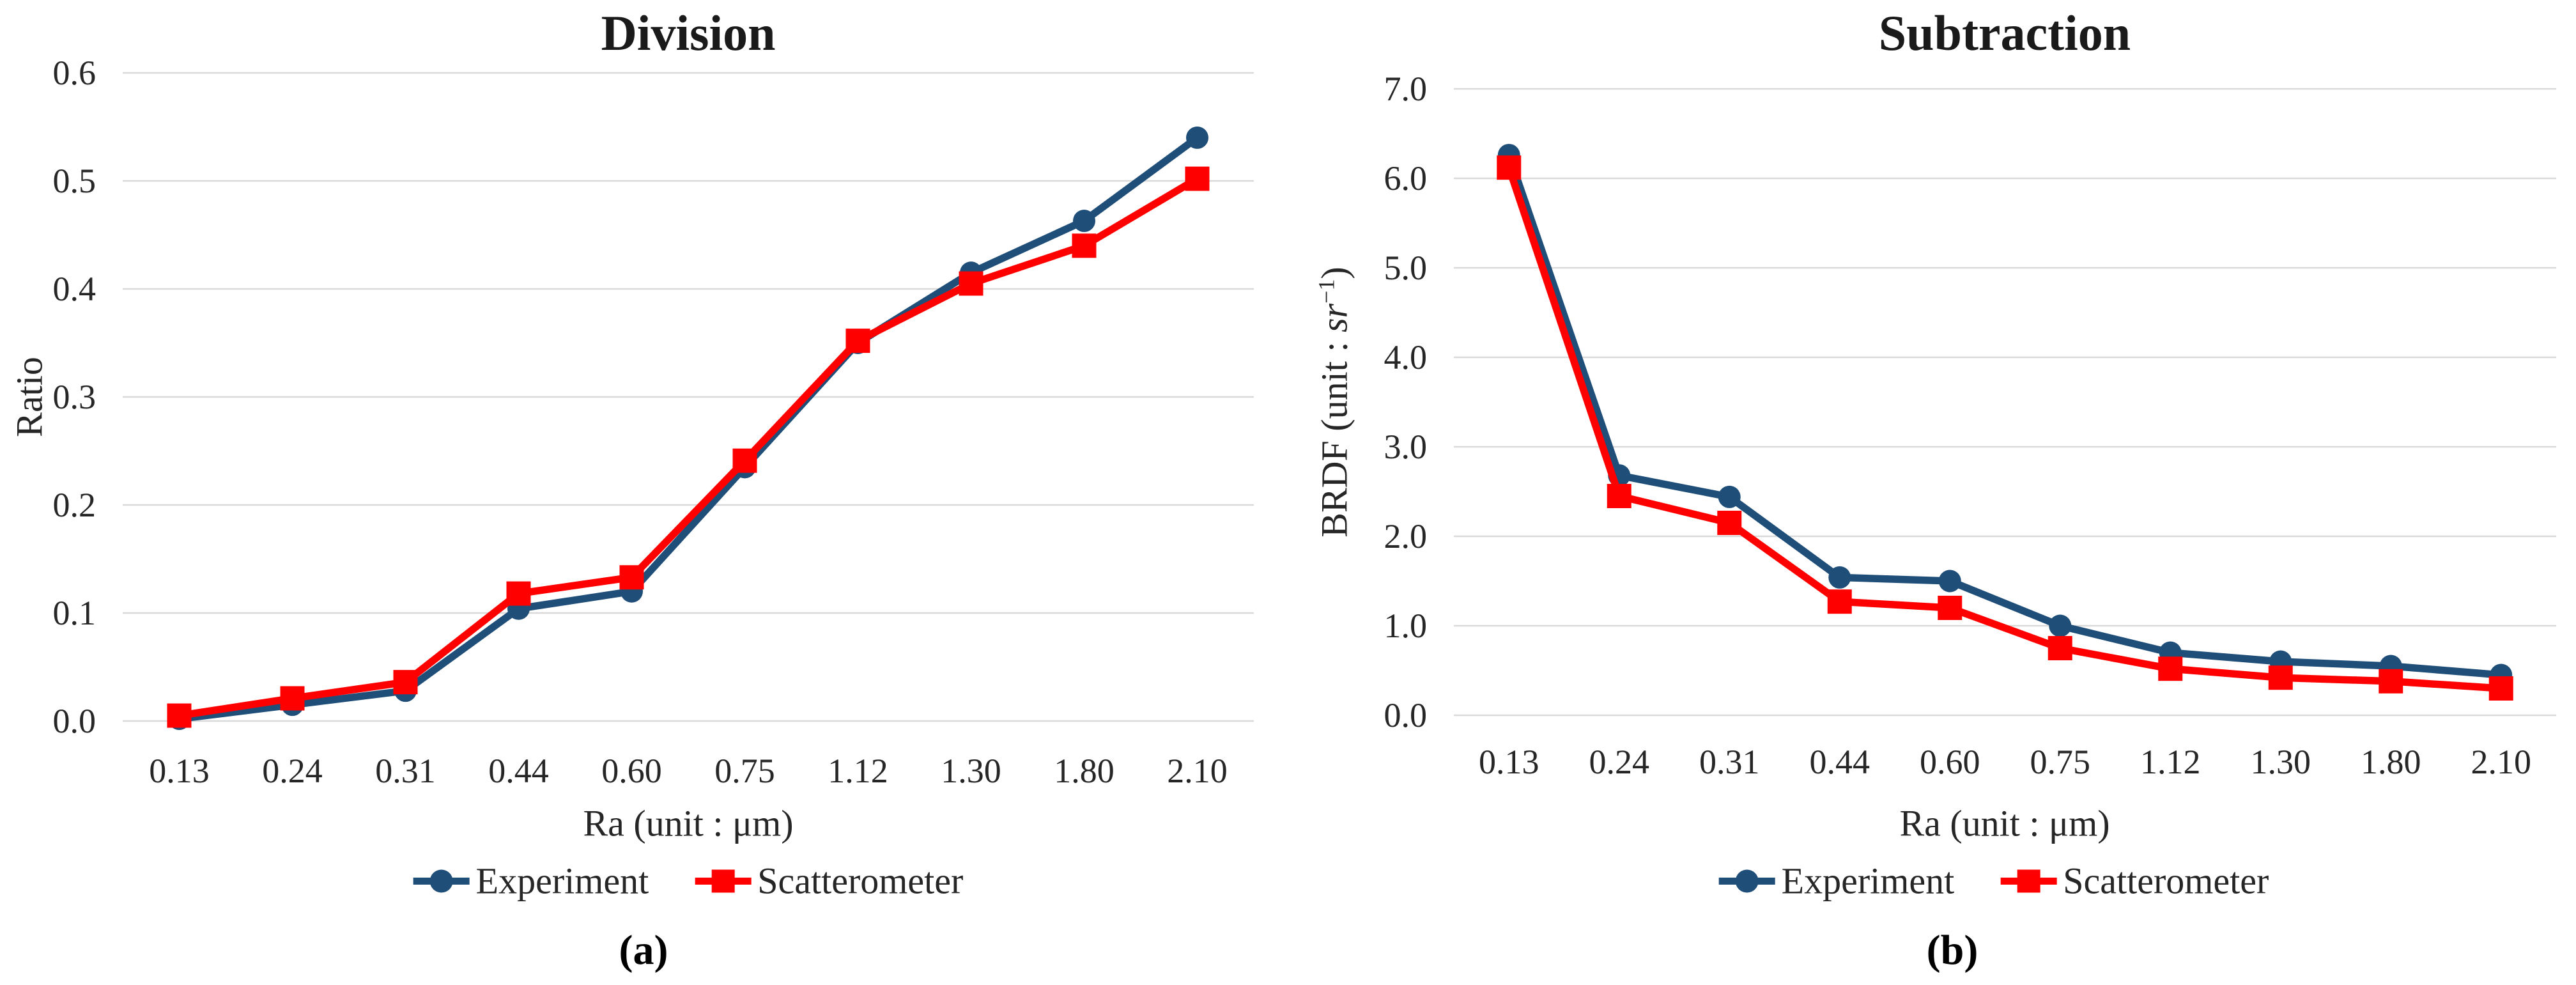 This screenshot has height=985, width=2576. What do you see at coordinates (688, 882) in the screenshot?
I see `legend-division: Experiment Scatterometer` at bounding box center [688, 882].